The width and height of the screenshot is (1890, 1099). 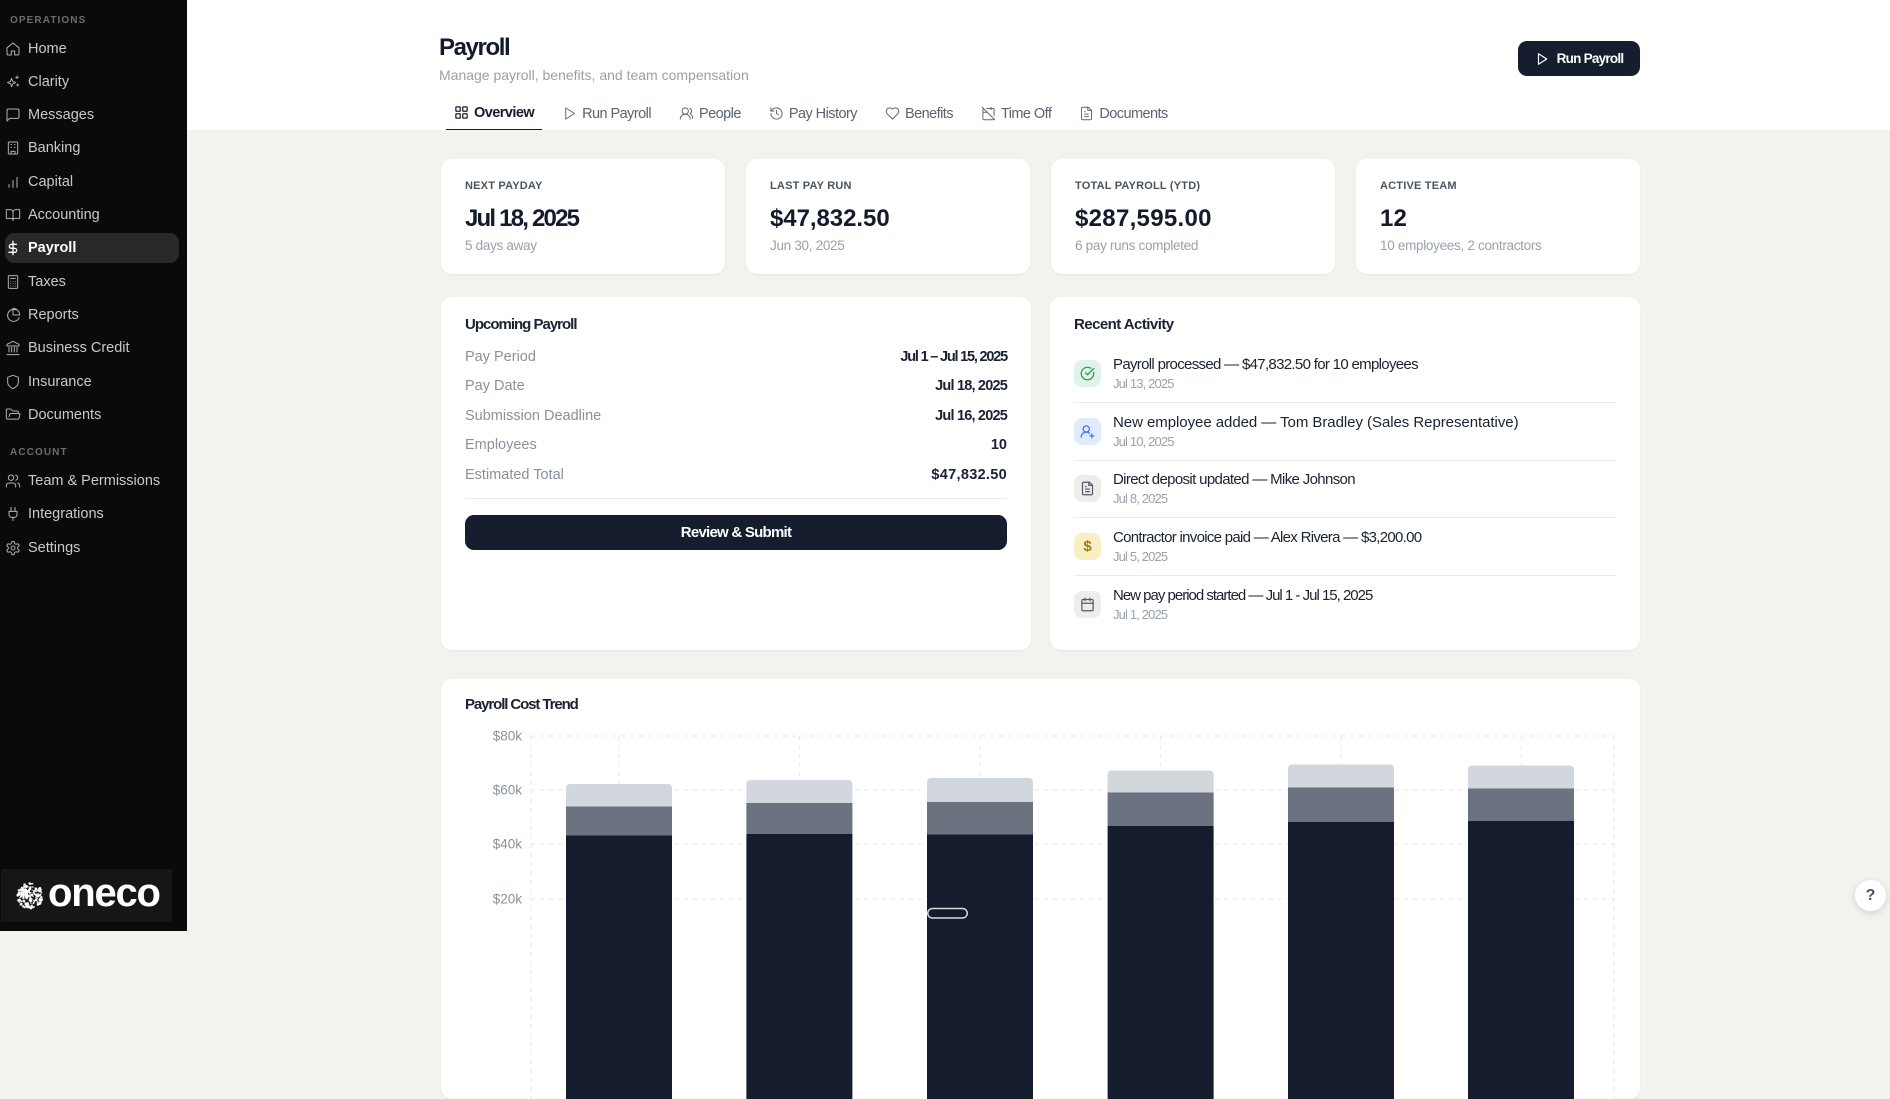 What do you see at coordinates (508, 899) in the screenshot?
I see `svg-text: $20k` at bounding box center [508, 899].